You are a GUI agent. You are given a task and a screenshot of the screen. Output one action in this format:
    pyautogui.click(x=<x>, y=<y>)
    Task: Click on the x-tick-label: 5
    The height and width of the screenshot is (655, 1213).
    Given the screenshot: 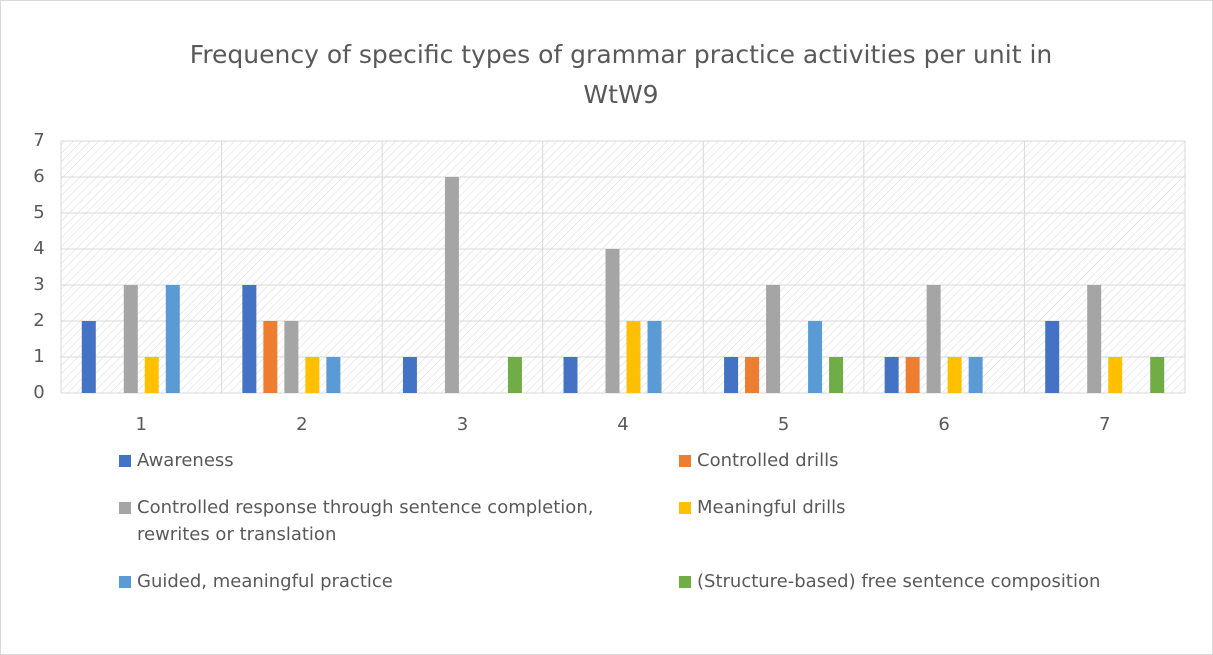 What is the action you would take?
    pyautogui.click(x=783, y=424)
    